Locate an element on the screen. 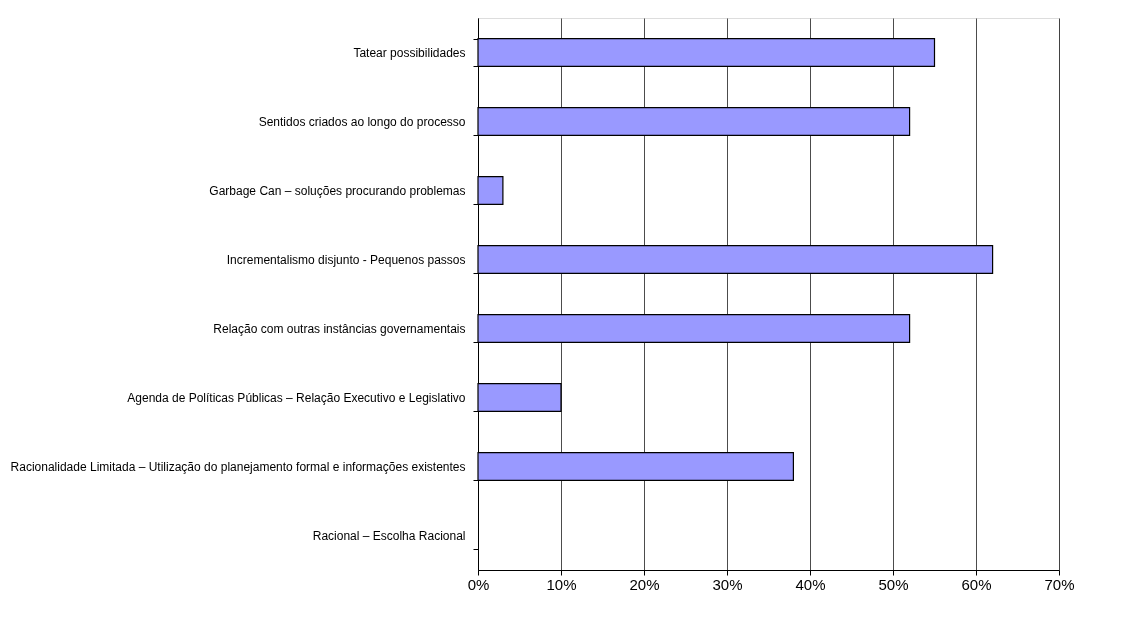 This screenshot has height=622, width=1124. x-tick-label: 20% is located at coordinates (644, 584).